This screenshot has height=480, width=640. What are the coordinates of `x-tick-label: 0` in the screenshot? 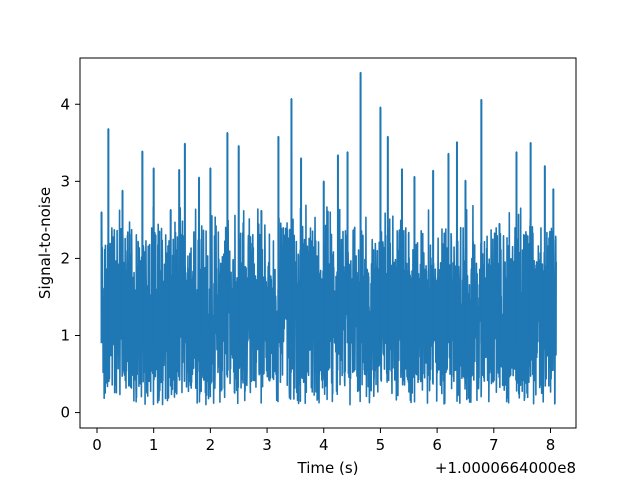 It's located at (97, 445).